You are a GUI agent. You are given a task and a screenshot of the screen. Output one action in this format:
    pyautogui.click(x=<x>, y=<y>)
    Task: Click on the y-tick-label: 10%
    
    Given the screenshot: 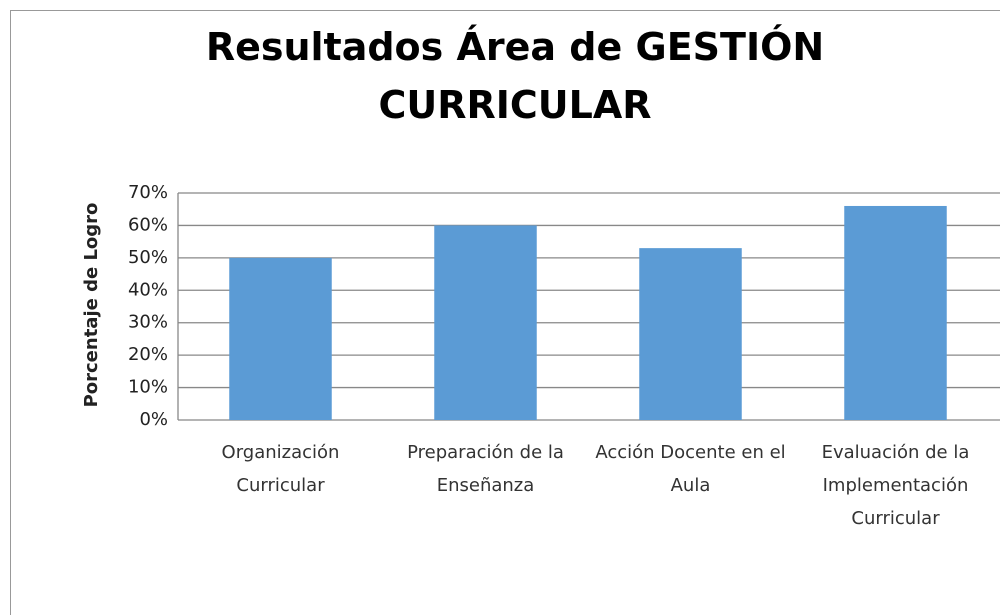 What is the action you would take?
    pyautogui.click(x=148, y=387)
    